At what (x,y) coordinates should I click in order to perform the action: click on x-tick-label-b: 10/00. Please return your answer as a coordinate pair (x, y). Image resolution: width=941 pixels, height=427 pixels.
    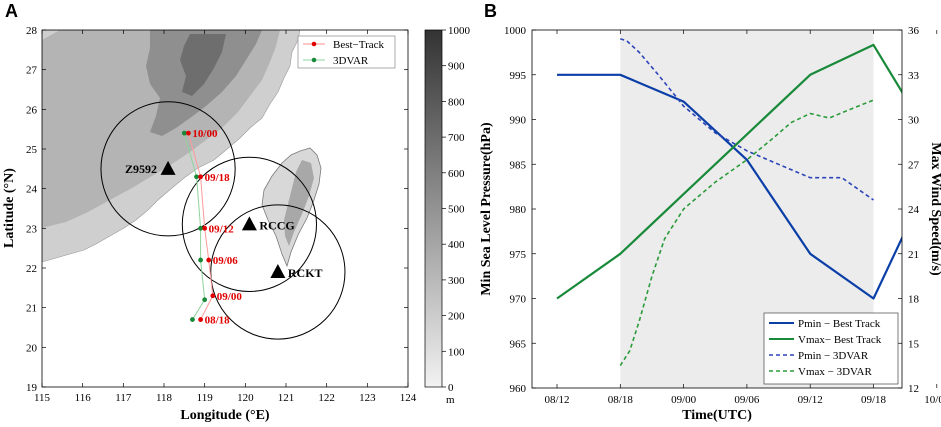
    Looking at the image, I should click on (932, 400).